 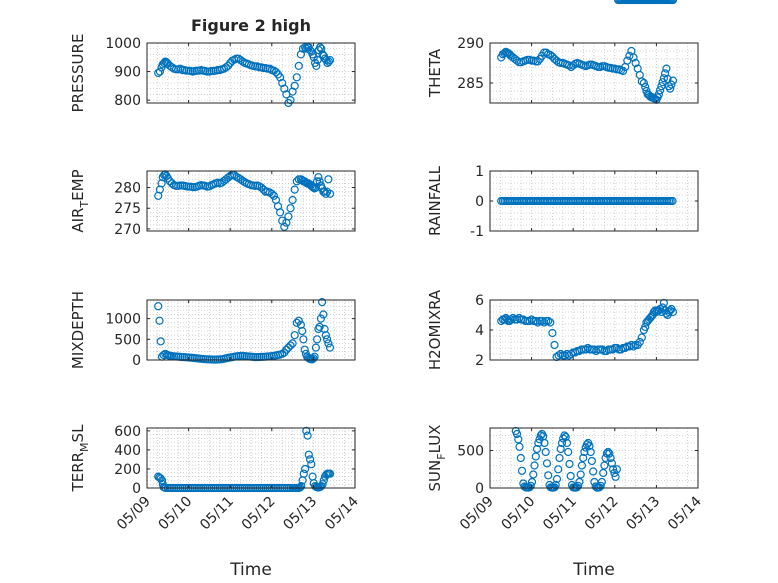 What do you see at coordinates (212, 73) in the screenshot?
I see `subplot-pressure: 800 900 1000 PRESSURE` at bounding box center [212, 73].